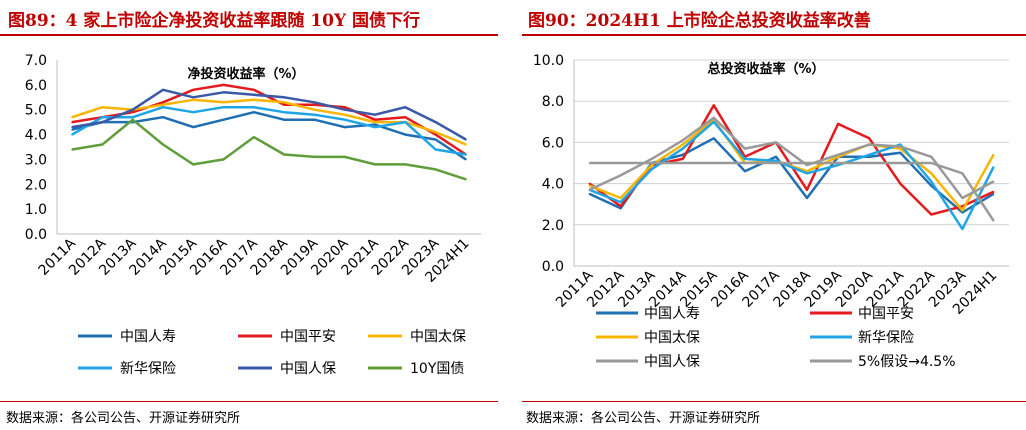 The width and height of the screenshot is (1026, 430). Describe the element at coordinates (36, 160) in the screenshot. I see `y-tick-label: 3.0` at that location.